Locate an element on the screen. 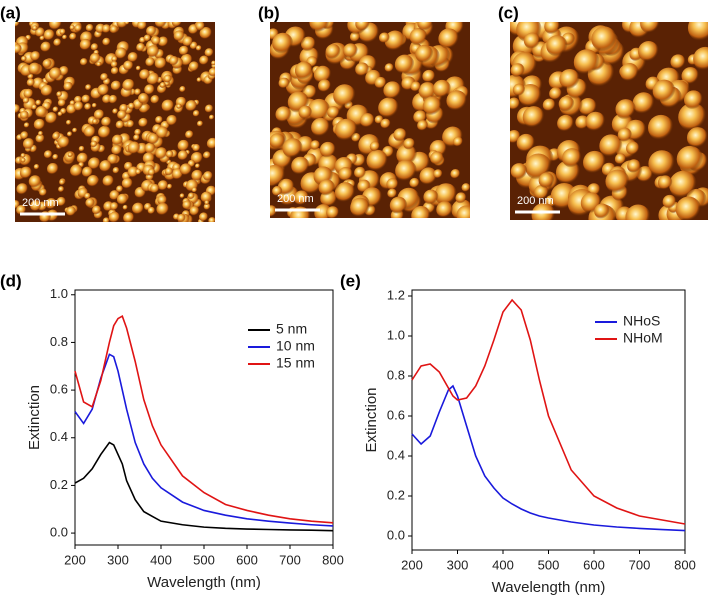  y-tick-label: 0.8 is located at coordinates (396, 374).